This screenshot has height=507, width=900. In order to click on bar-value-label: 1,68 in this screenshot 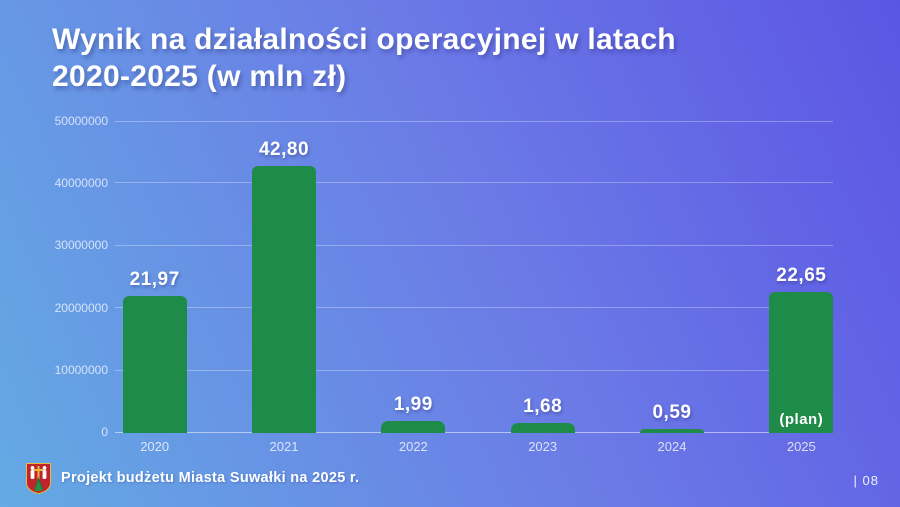, I will do `click(543, 406)`.